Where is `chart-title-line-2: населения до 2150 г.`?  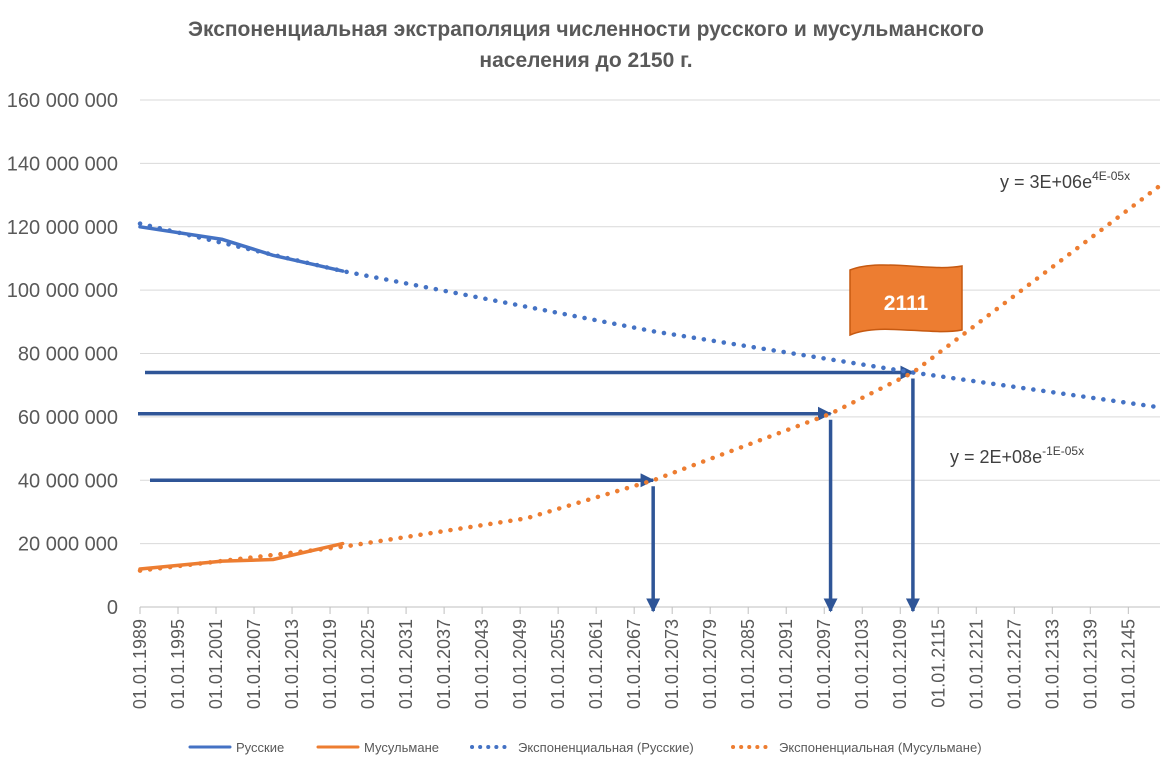
chart-title-line-2: населения до 2150 г. is located at coordinates (586, 60).